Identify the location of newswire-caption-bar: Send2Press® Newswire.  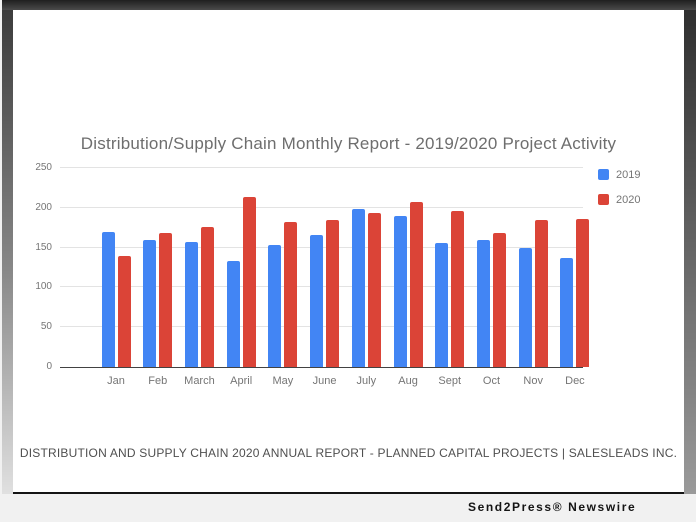
(348, 508).